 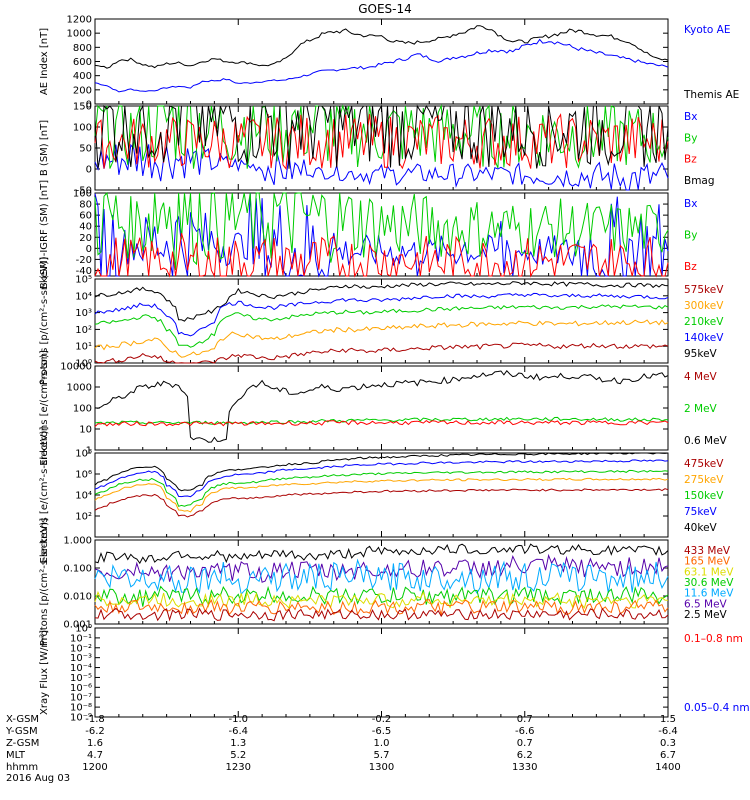 What do you see at coordinates (668, 731) in the screenshot?
I see `ephemeris-value: -6.4` at bounding box center [668, 731].